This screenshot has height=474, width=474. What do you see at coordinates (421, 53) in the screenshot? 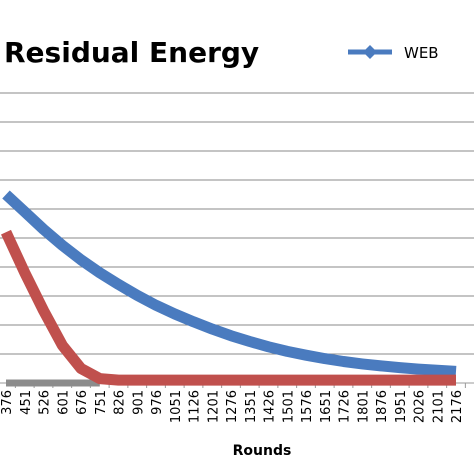
I see `legend-web-label: WEB` at bounding box center [421, 53].